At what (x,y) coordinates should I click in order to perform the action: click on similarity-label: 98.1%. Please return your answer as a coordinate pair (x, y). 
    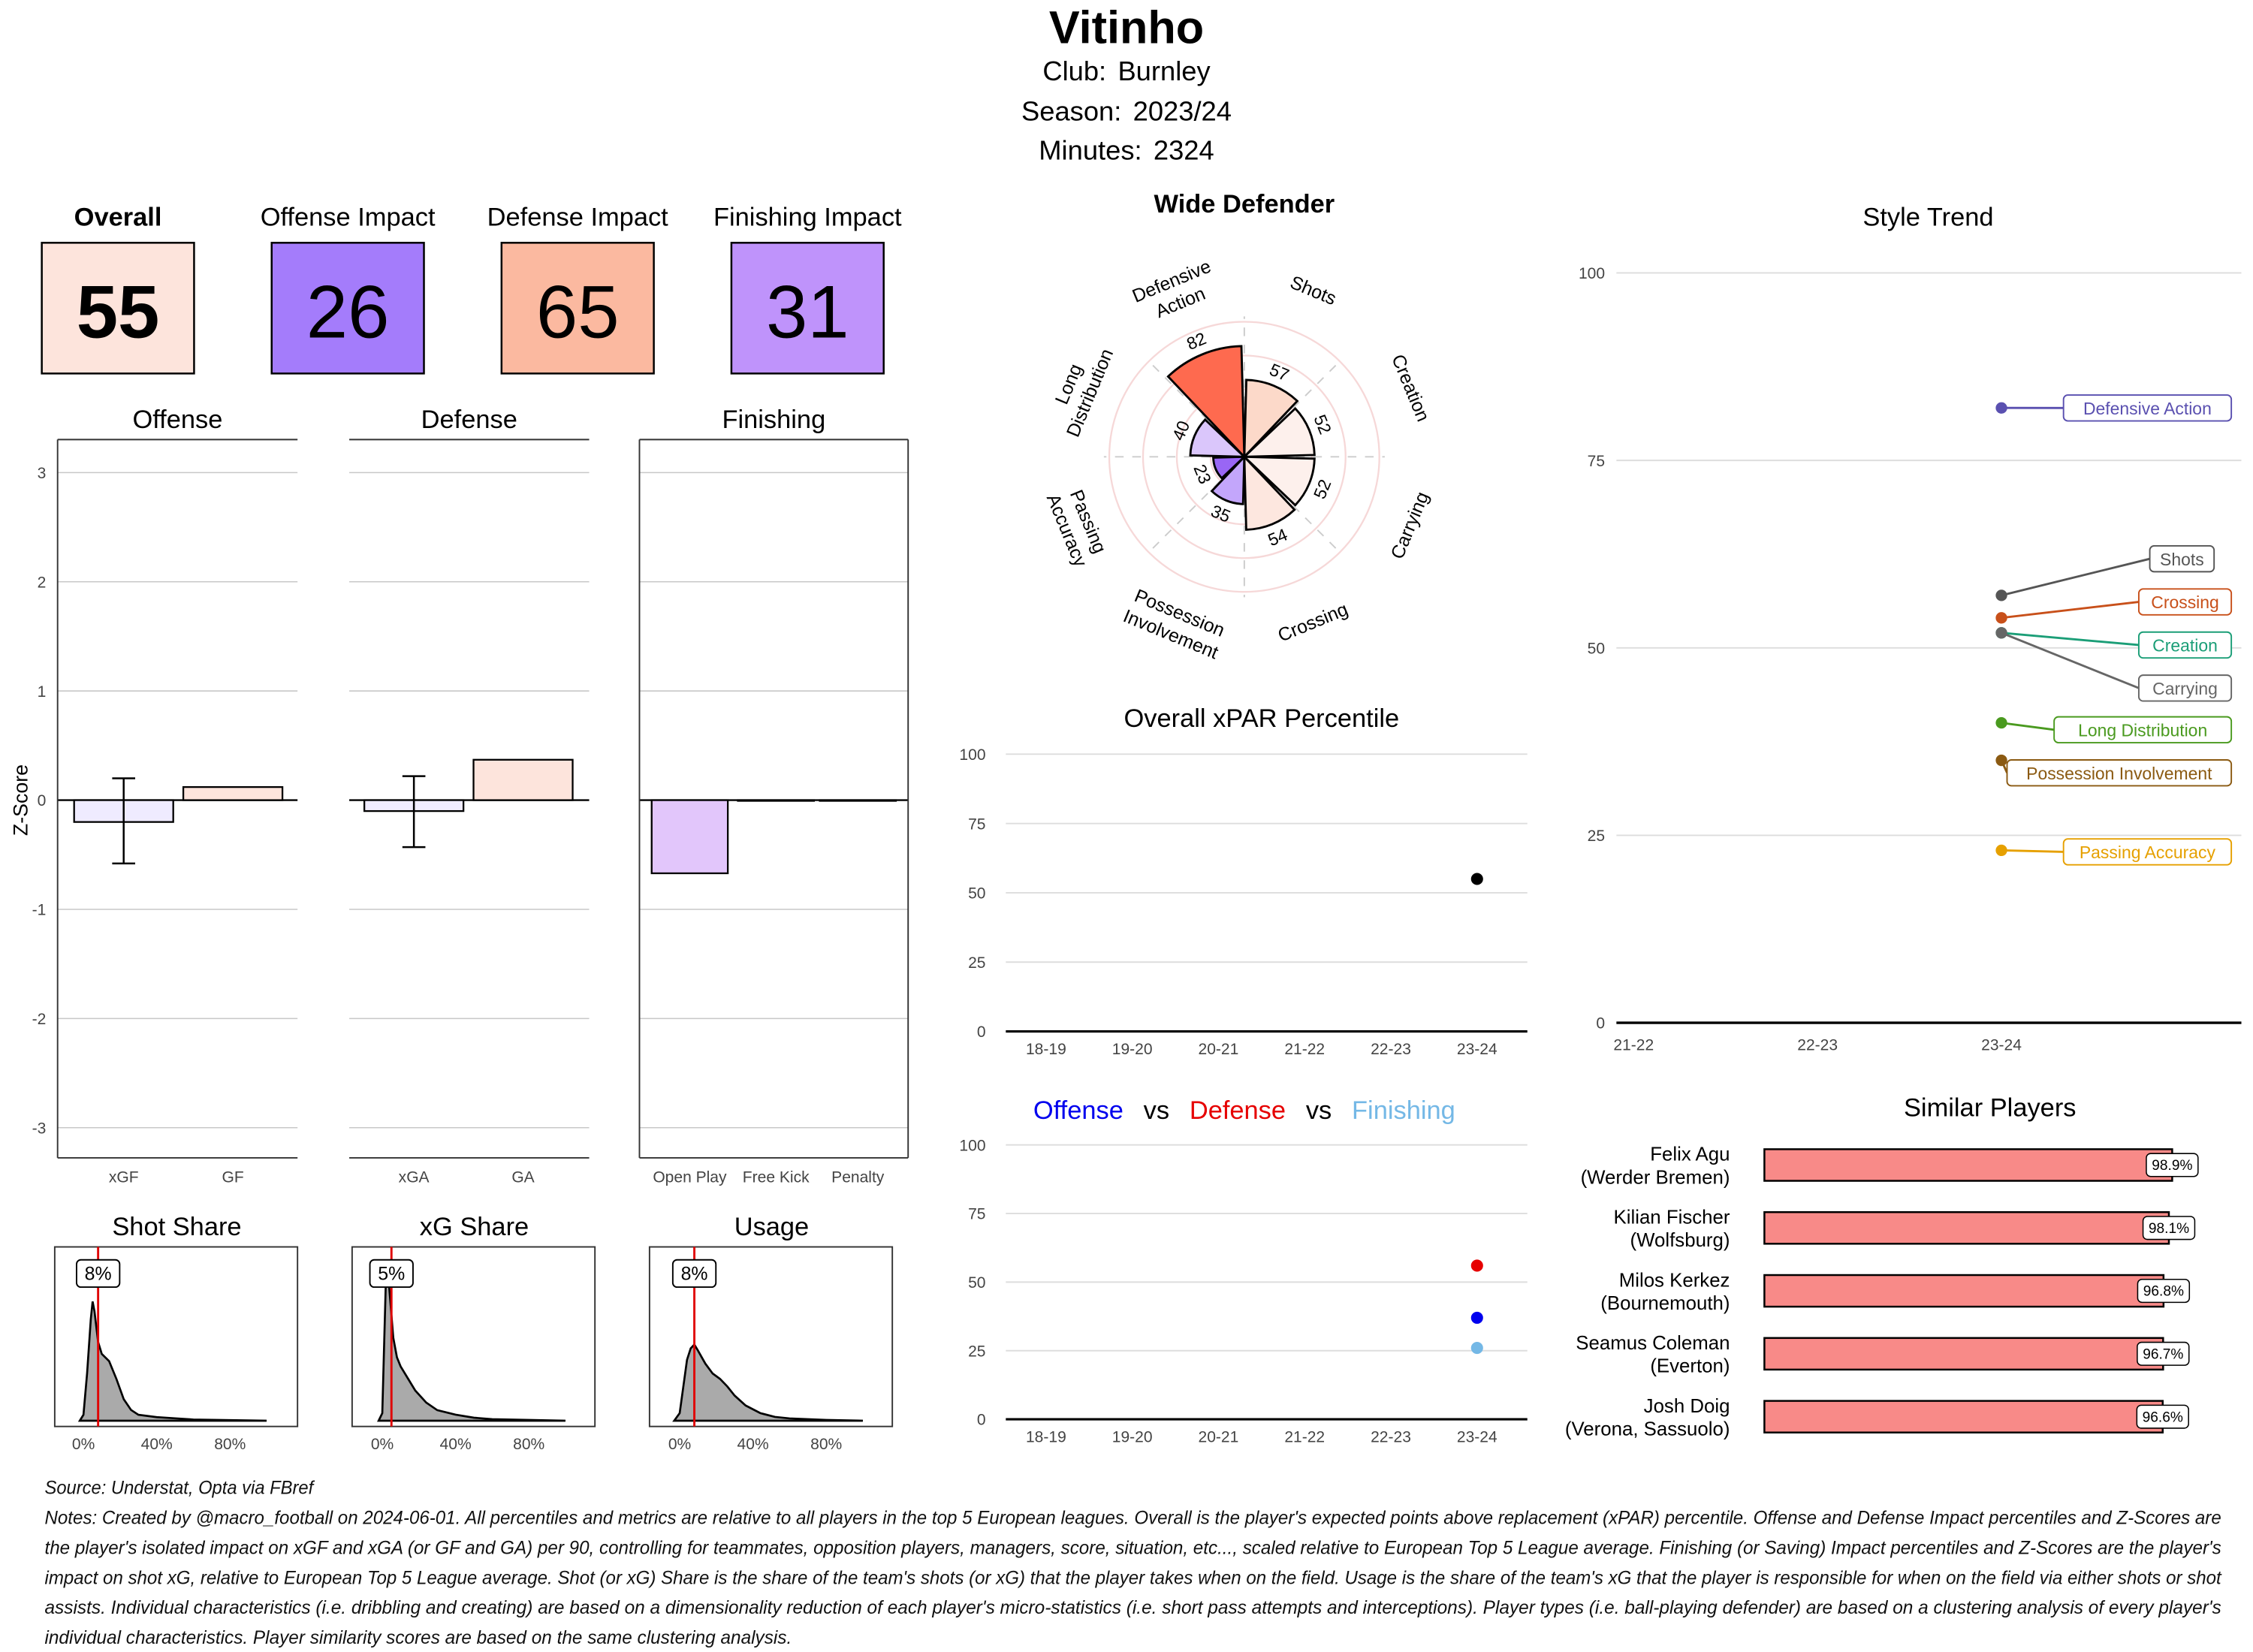
    Looking at the image, I should click on (2169, 1229).